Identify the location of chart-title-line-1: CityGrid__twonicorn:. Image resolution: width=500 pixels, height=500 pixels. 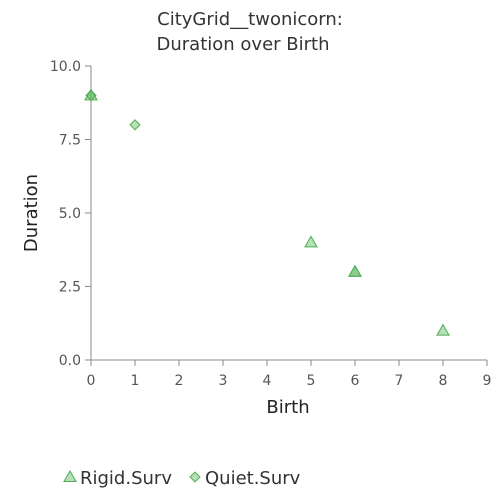
(250, 19).